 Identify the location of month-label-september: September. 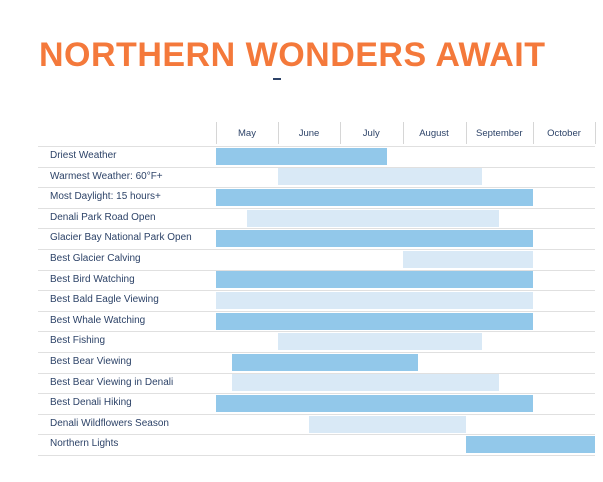
(499, 133).